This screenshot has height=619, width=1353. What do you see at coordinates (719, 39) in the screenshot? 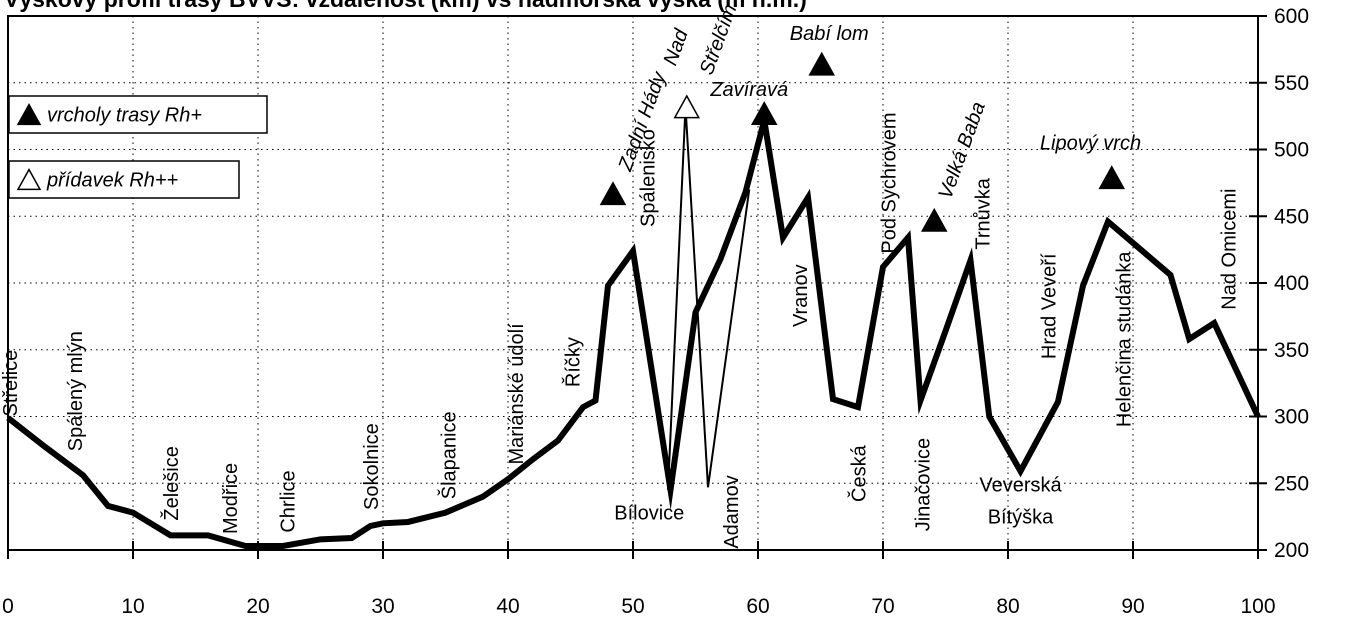
I see `peak-label: Střelčím` at bounding box center [719, 39].